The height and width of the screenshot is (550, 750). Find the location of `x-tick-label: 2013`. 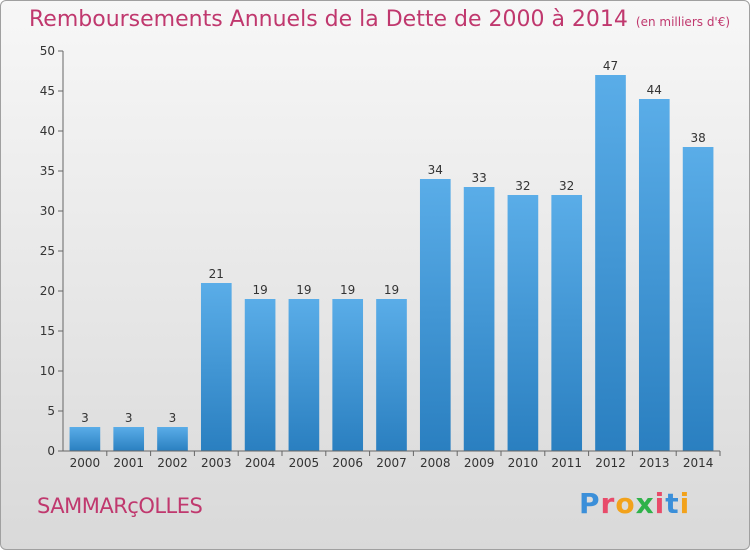

x-tick-label: 2013 is located at coordinates (654, 463).